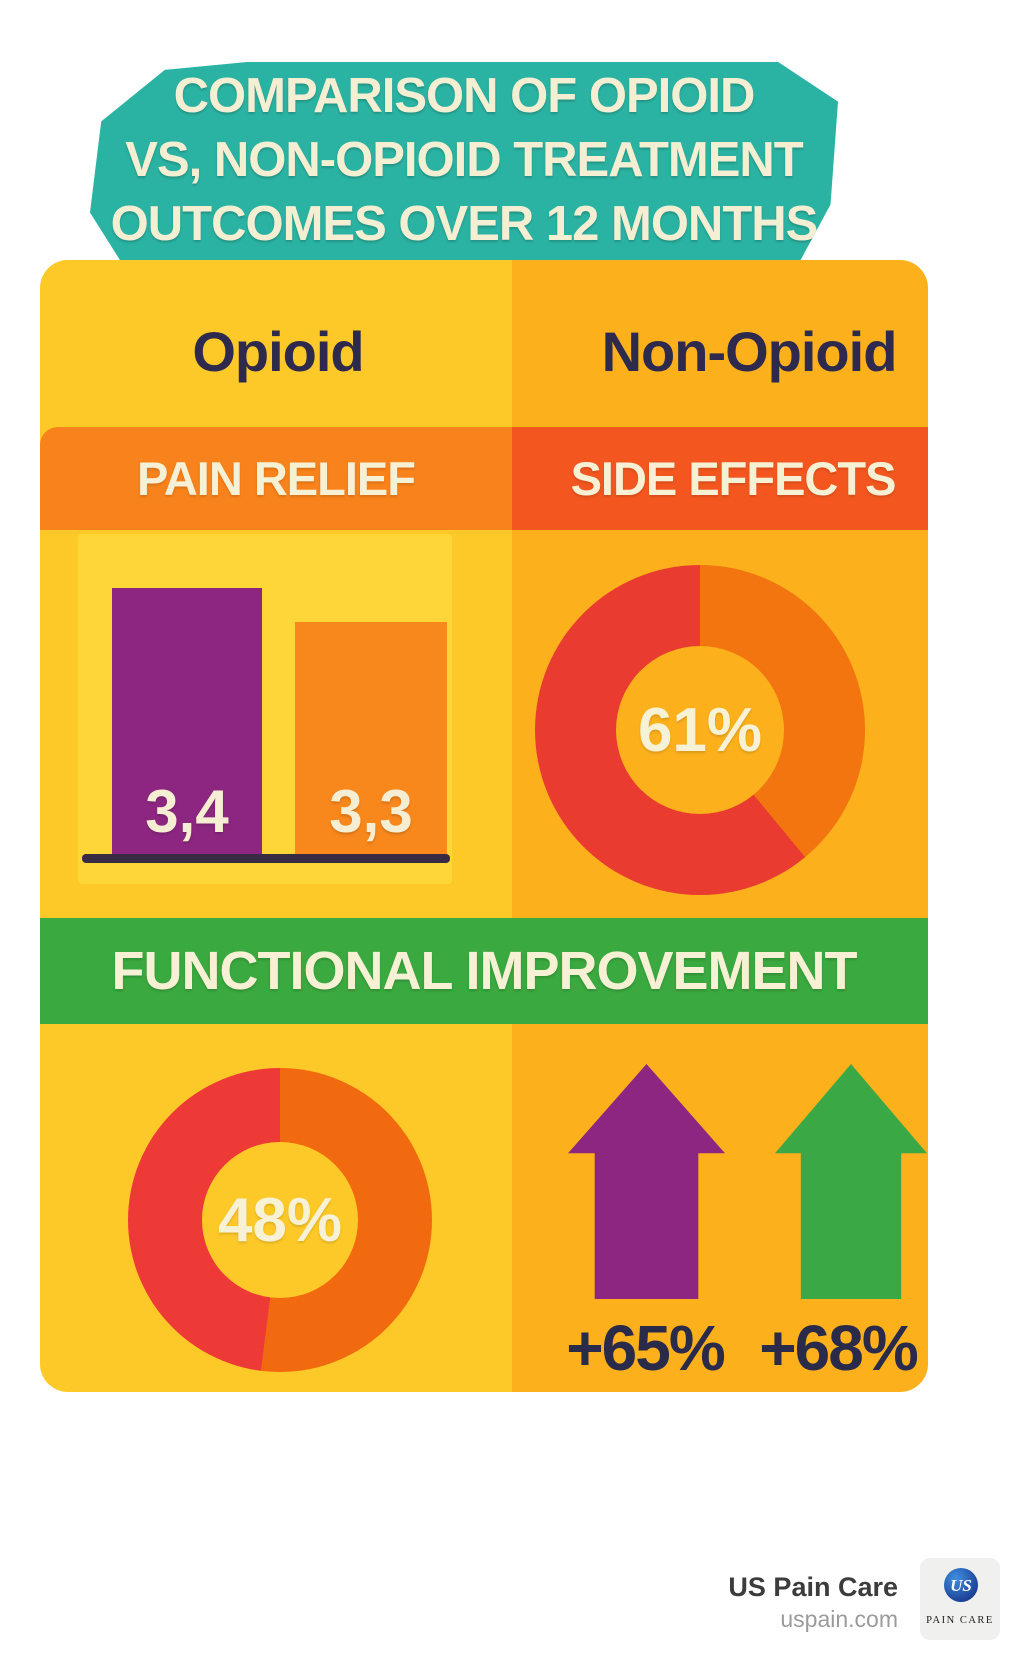 Image resolution: width=1024 pixels, height=1666 pixels. Describe the element at coordinates (371, 811) in the screenshot. I see `bar-non-opioid-value: 3,3` at that location.